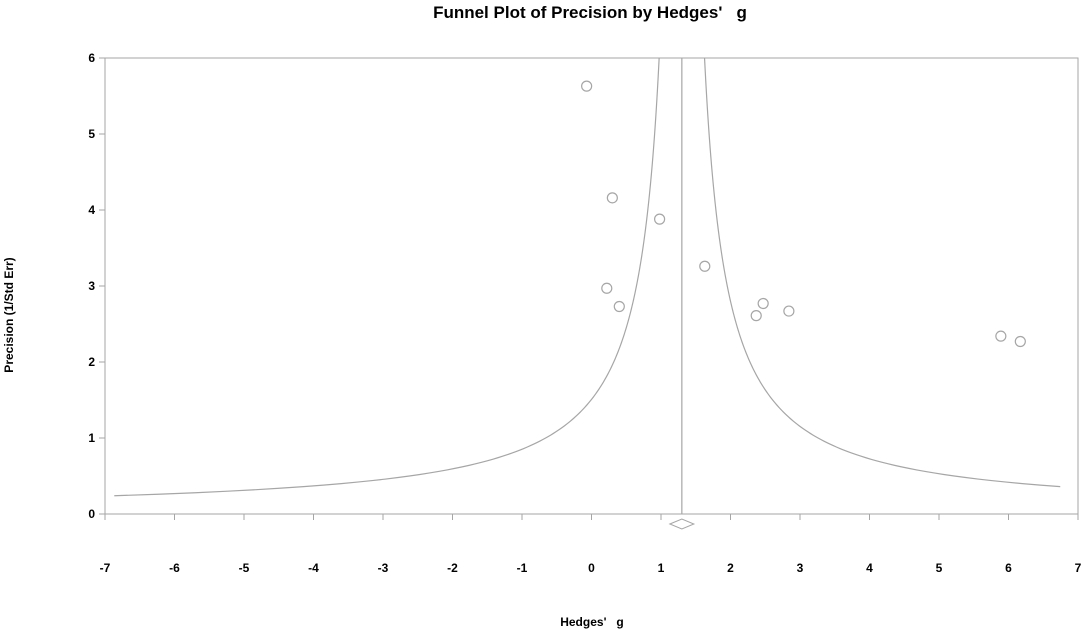 Image resolution: width=1084 pixels, height=632 pixels. I want to click on x-tick-label: 6, so click(1008, 568).